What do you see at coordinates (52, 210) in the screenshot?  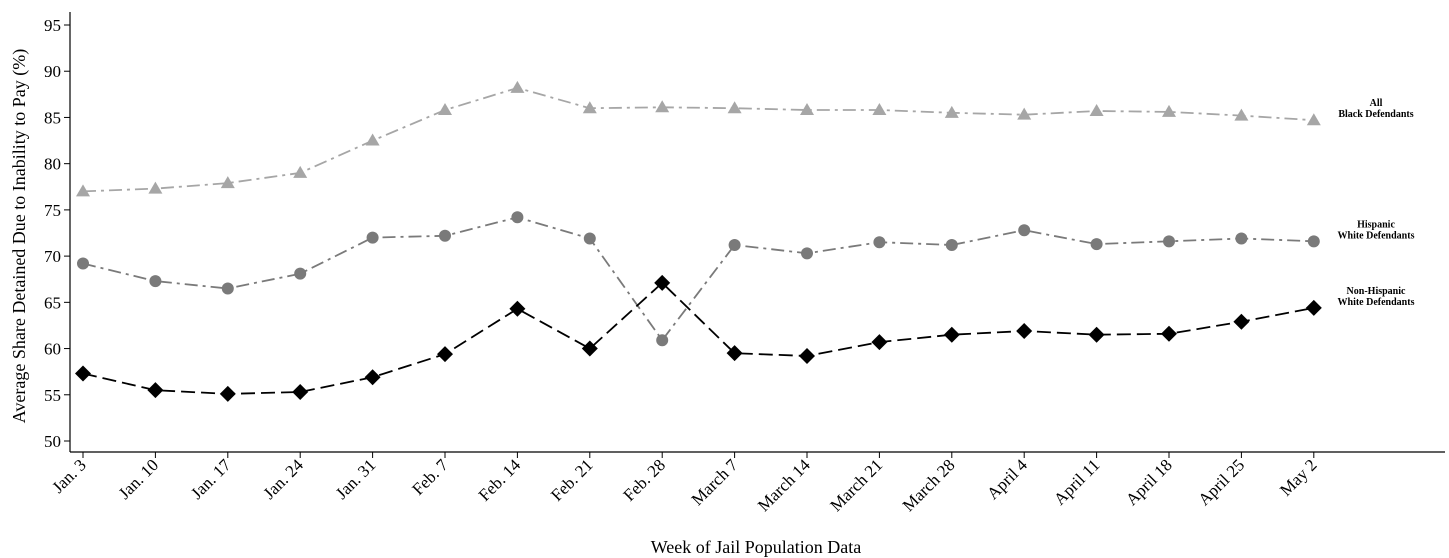 I see `y-tick-label: 75` at bounding box center [52, 210].